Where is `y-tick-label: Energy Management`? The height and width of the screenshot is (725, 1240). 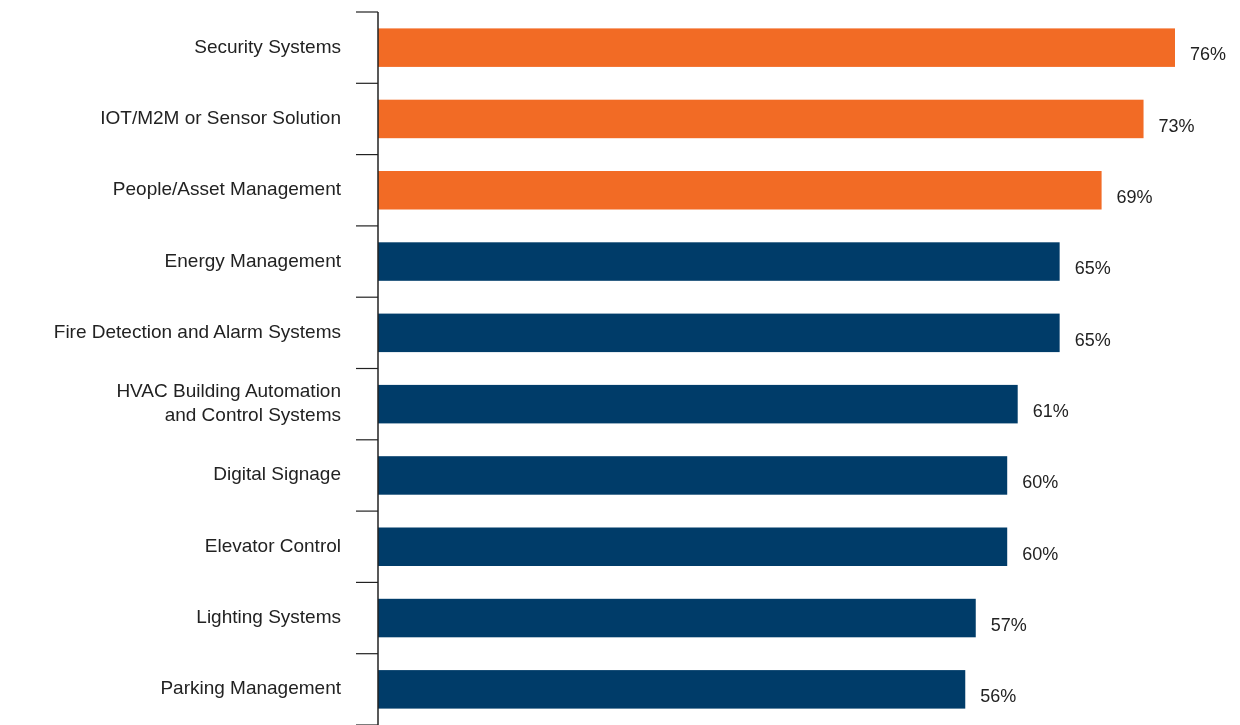
y-tick-label: Energy Management is located at coordinates (253, 260).